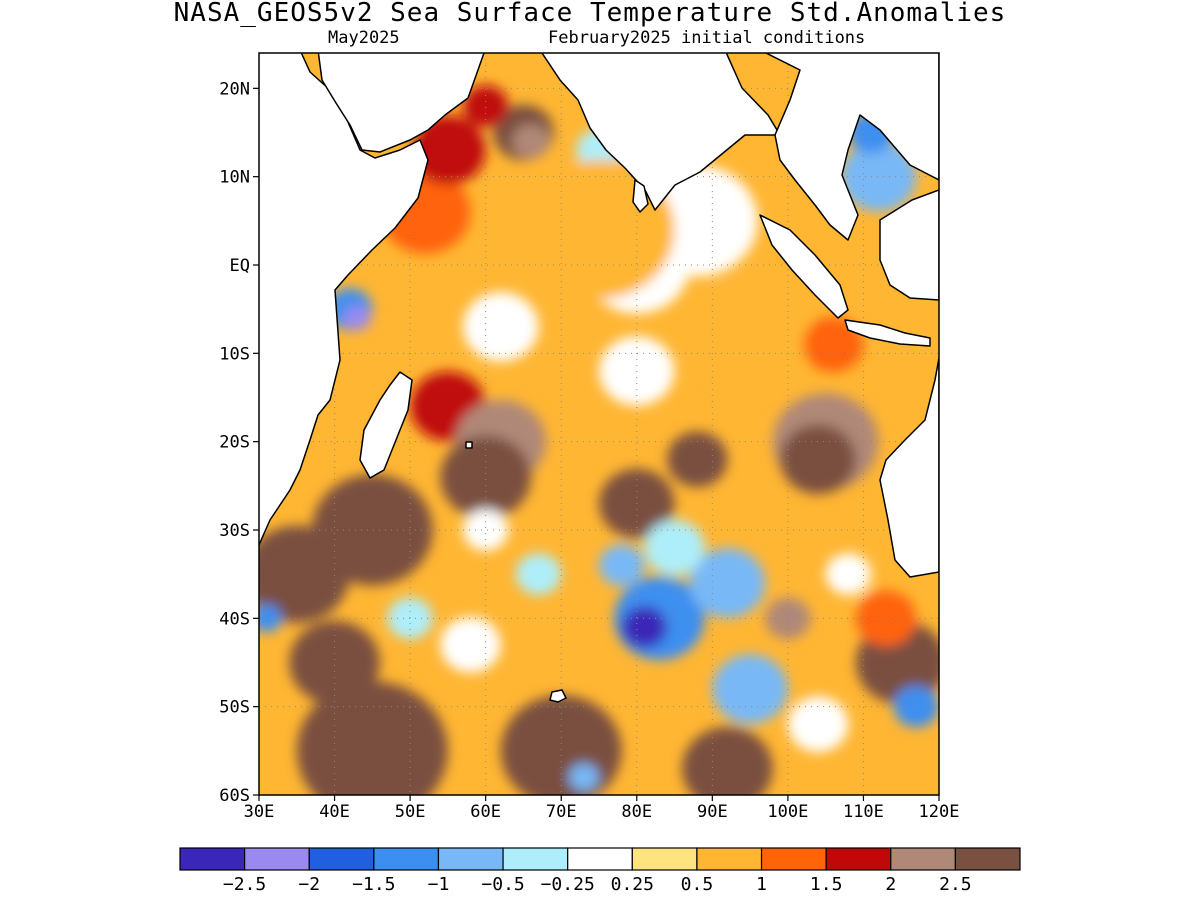 The image size is (1200, 900). Describe the element at coordinates (697, 884) in the screenshot. I see `colorbar-label: 0.5` at that location.